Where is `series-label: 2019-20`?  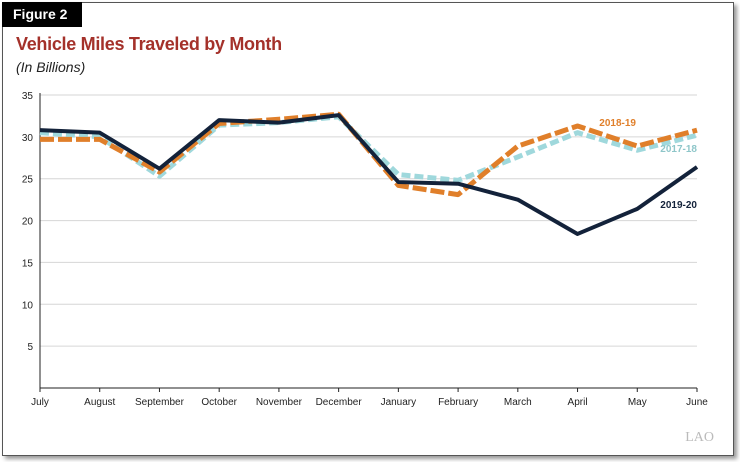
series-label: 2019-20 is located at coordinates (678, 205).